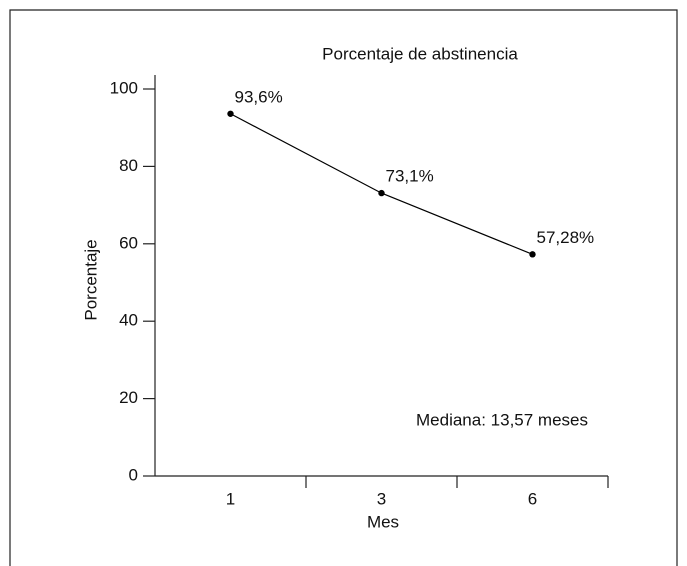 Image resolution: width=687 pixels, height=566 pixels. What do you see at coordinates (381, 498) in the screenshot?
I see `x-tick-label: 3` at bounding box center [381, 498].